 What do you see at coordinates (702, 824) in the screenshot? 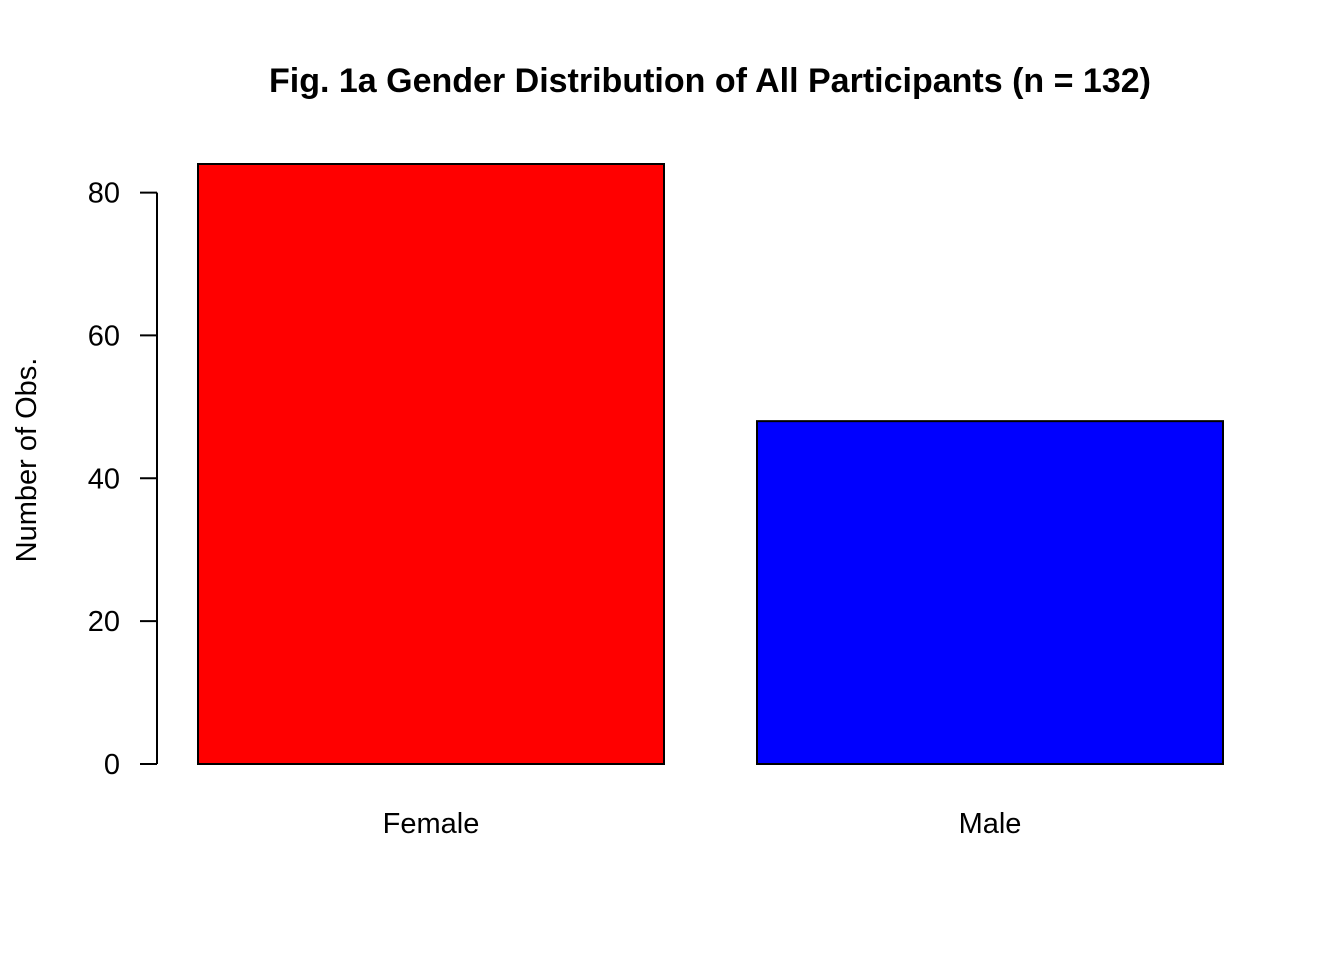
I see `category-labels: Female Male` at bounding box center [702, 824].